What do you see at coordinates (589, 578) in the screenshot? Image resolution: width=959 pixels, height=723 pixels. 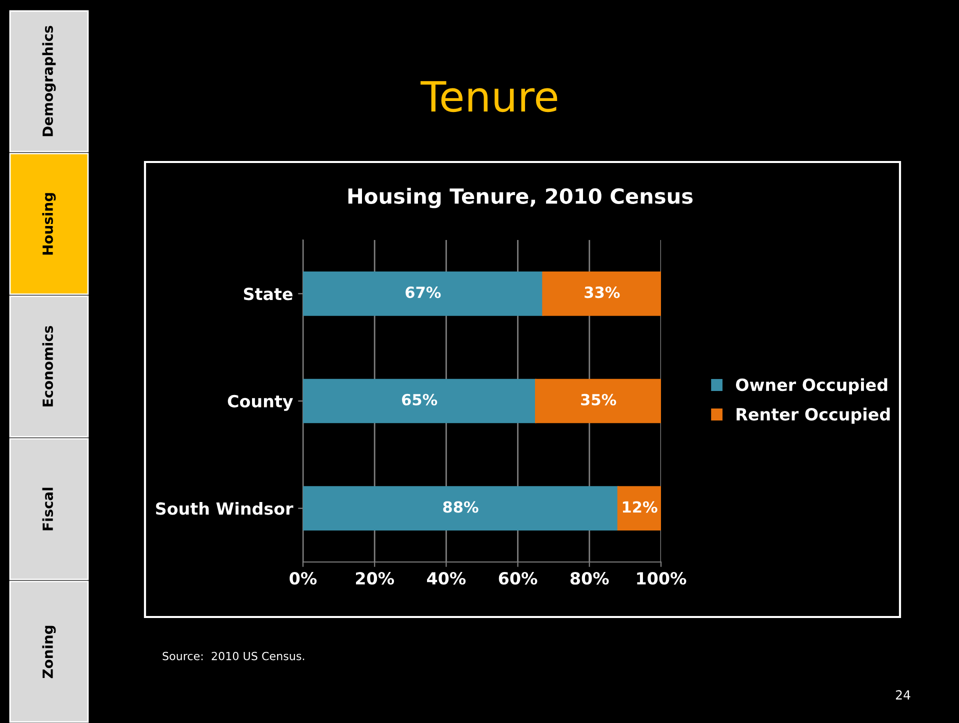 I see `x-tick-label: 80%` at bounding box center [589, 578].